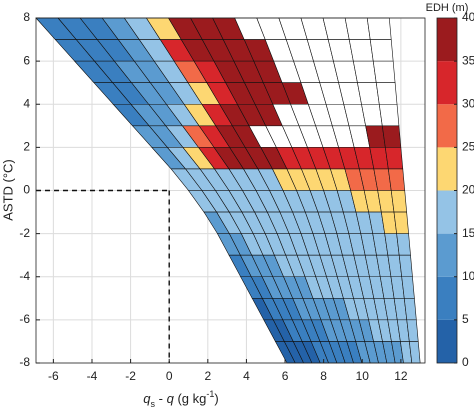 Image resolution: width=474 pixels, height=410 pixels. What do you see at coordinates (363, 376) in the screenshot?
I see `x-tick-label: 10` at bounding box center [363, 376].